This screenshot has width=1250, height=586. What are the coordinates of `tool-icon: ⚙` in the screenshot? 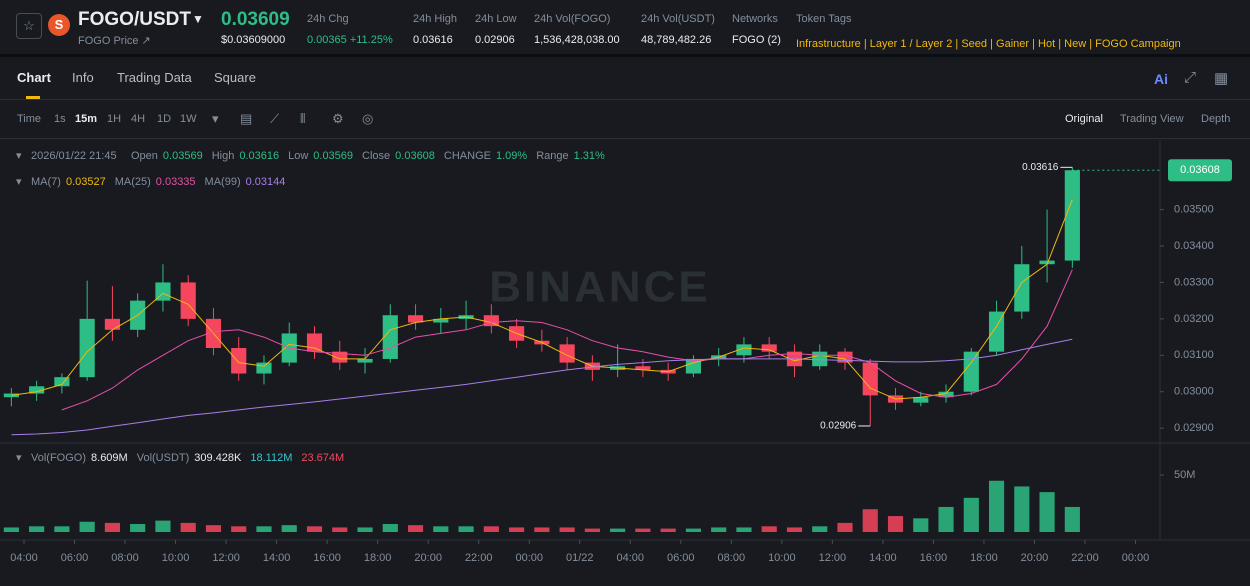 It's located at (338, 118).